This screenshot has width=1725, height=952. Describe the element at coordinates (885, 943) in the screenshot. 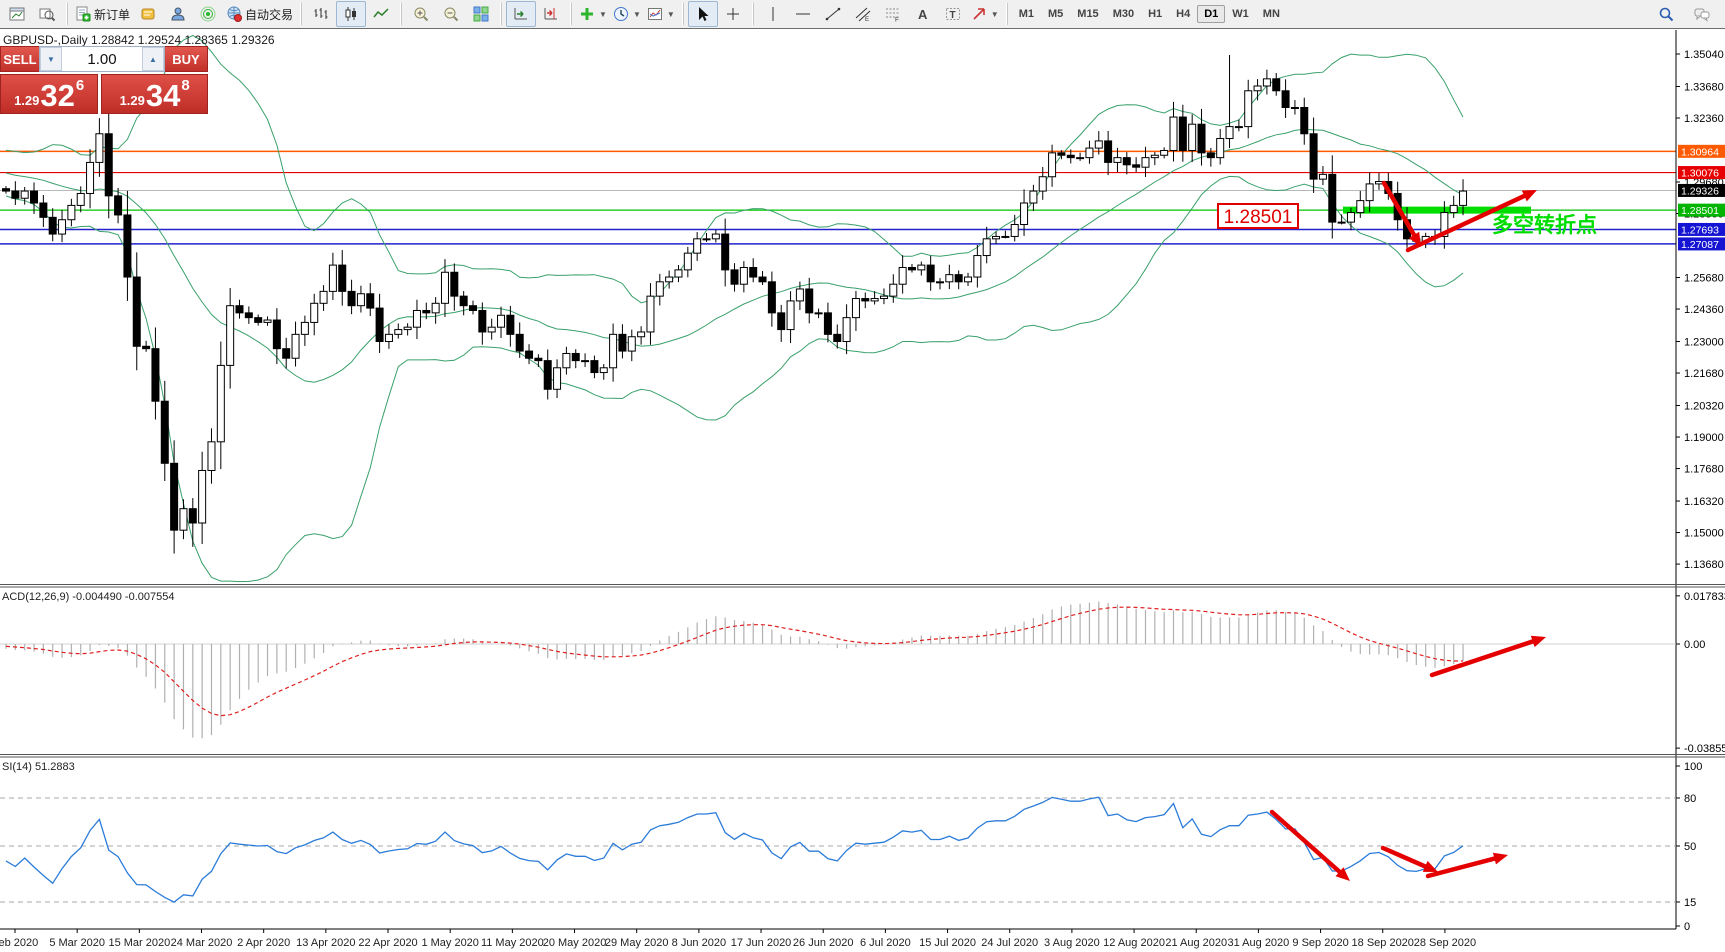

I see `svg-text: 6 Jul 2020` at that location.